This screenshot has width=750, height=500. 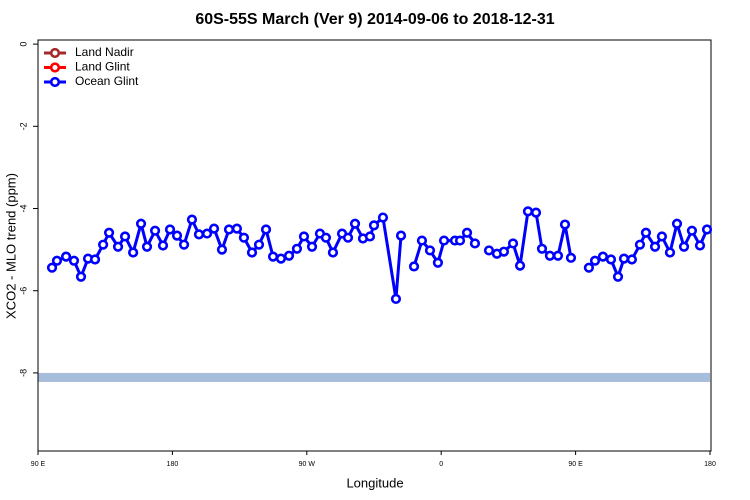 What do you see at coordinates (23, 209) in the screenshot?
I see `y-tick-label: -4` at bounding box center [23, 209].